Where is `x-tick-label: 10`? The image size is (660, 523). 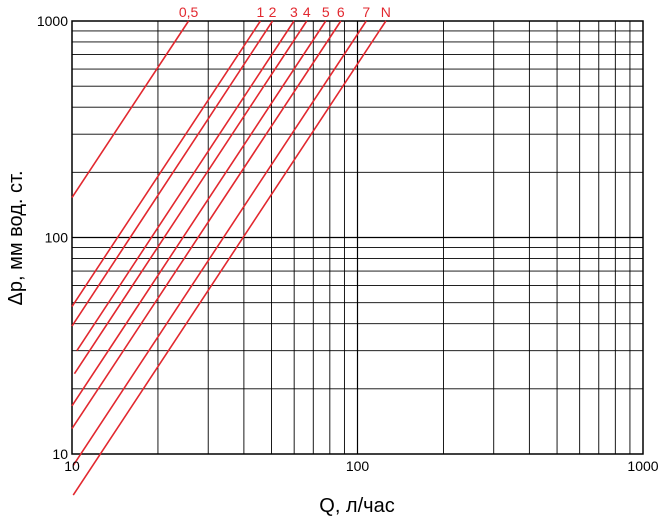 x-tick-label: 10 is located at coordinates (72, 466).